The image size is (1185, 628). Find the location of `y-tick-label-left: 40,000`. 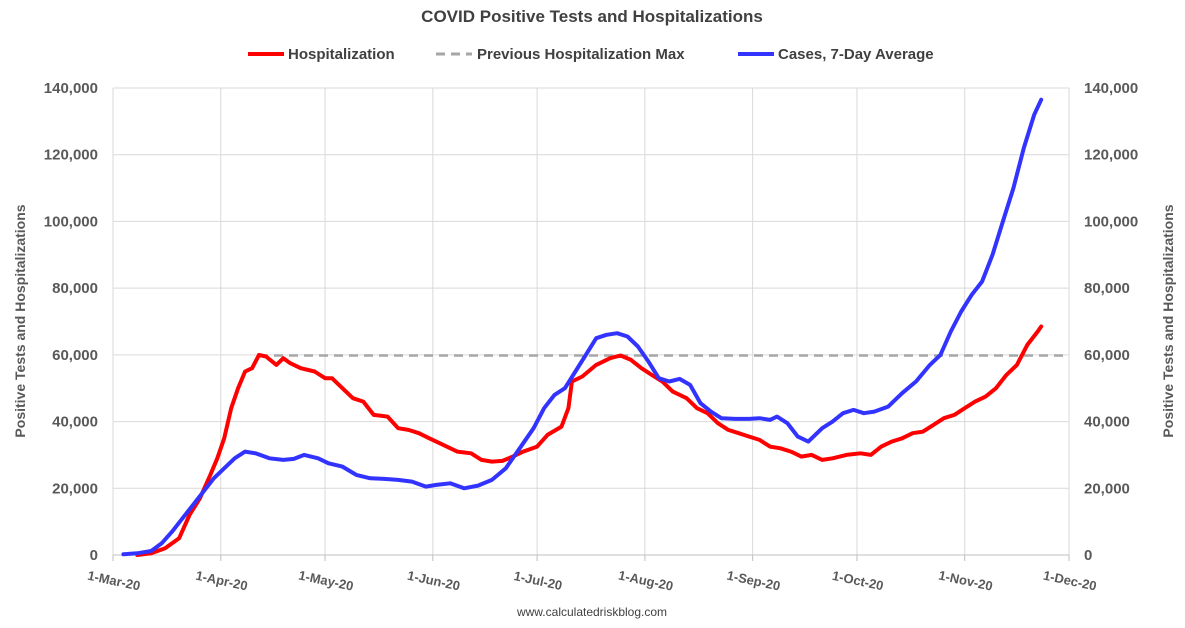

y-tick-label-left: 40,000 is located at coordinates (75, 422).